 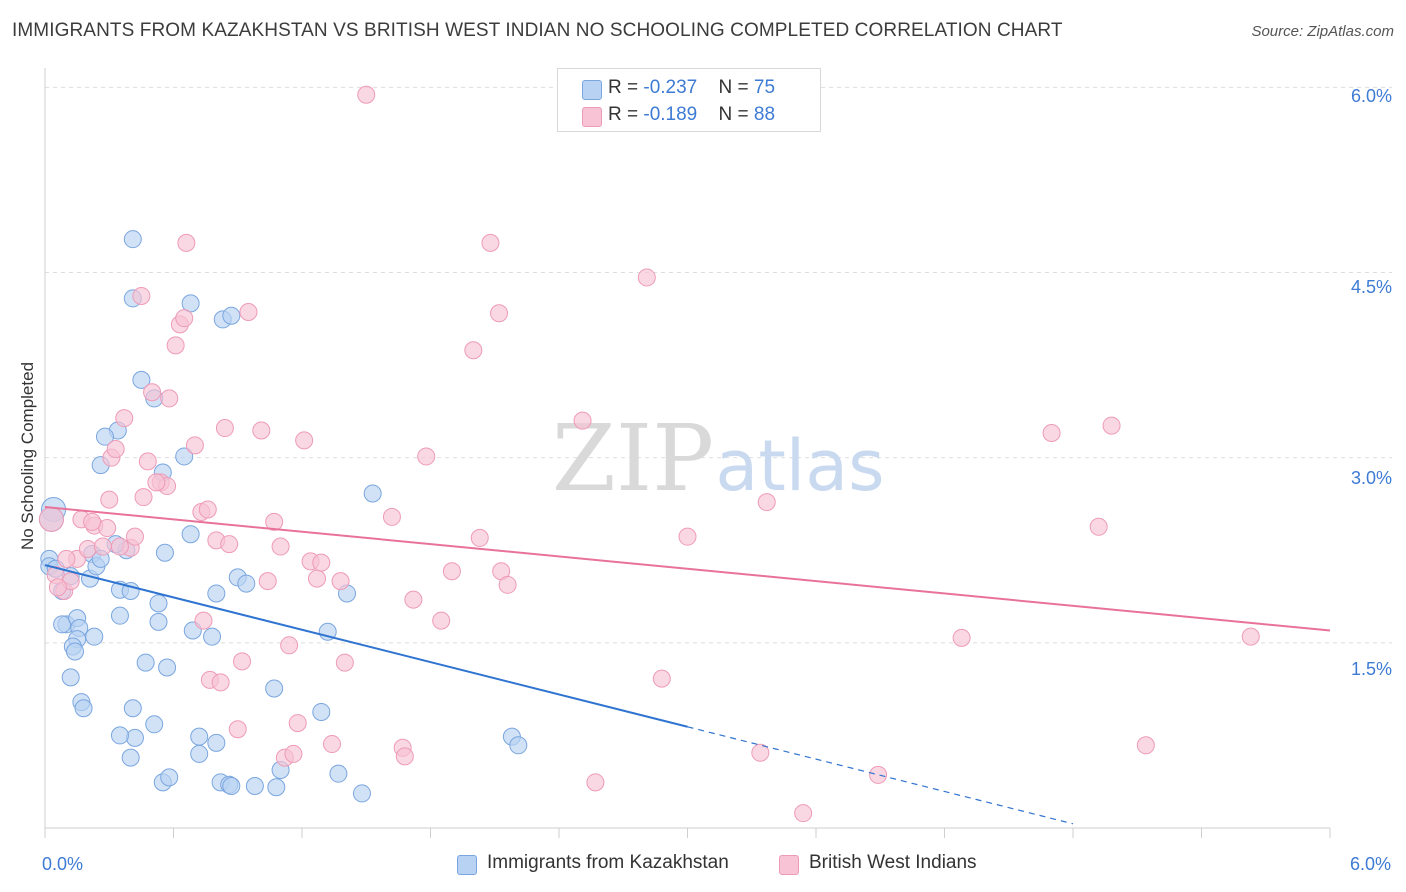 What do you see at coordinates (679, 115) in the screenshot?
I see `legend-row-british-west-indians: R = -0.189 N = 88` at bounding box center [679, 115].